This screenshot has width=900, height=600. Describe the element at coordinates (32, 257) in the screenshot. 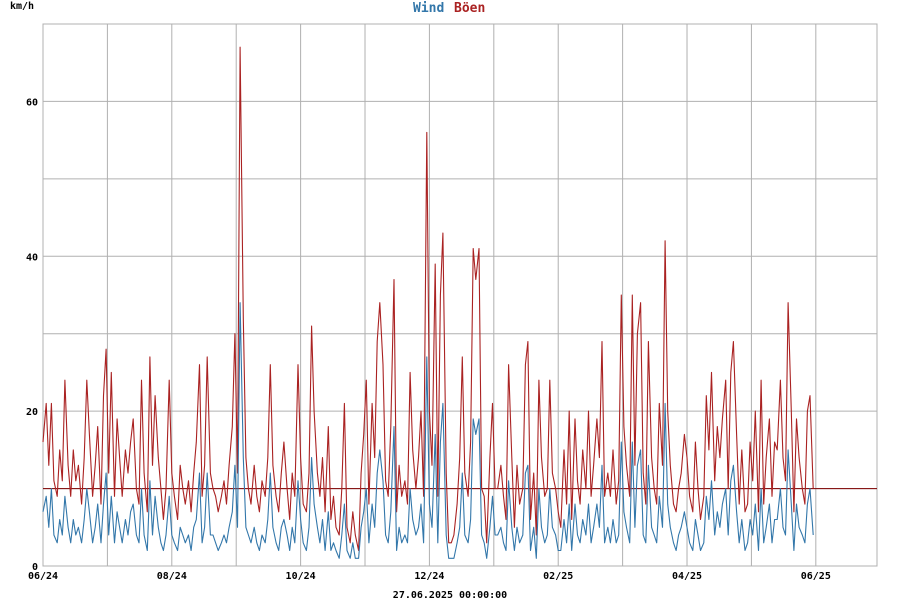

I see `y-tick-label: 40` at that location.